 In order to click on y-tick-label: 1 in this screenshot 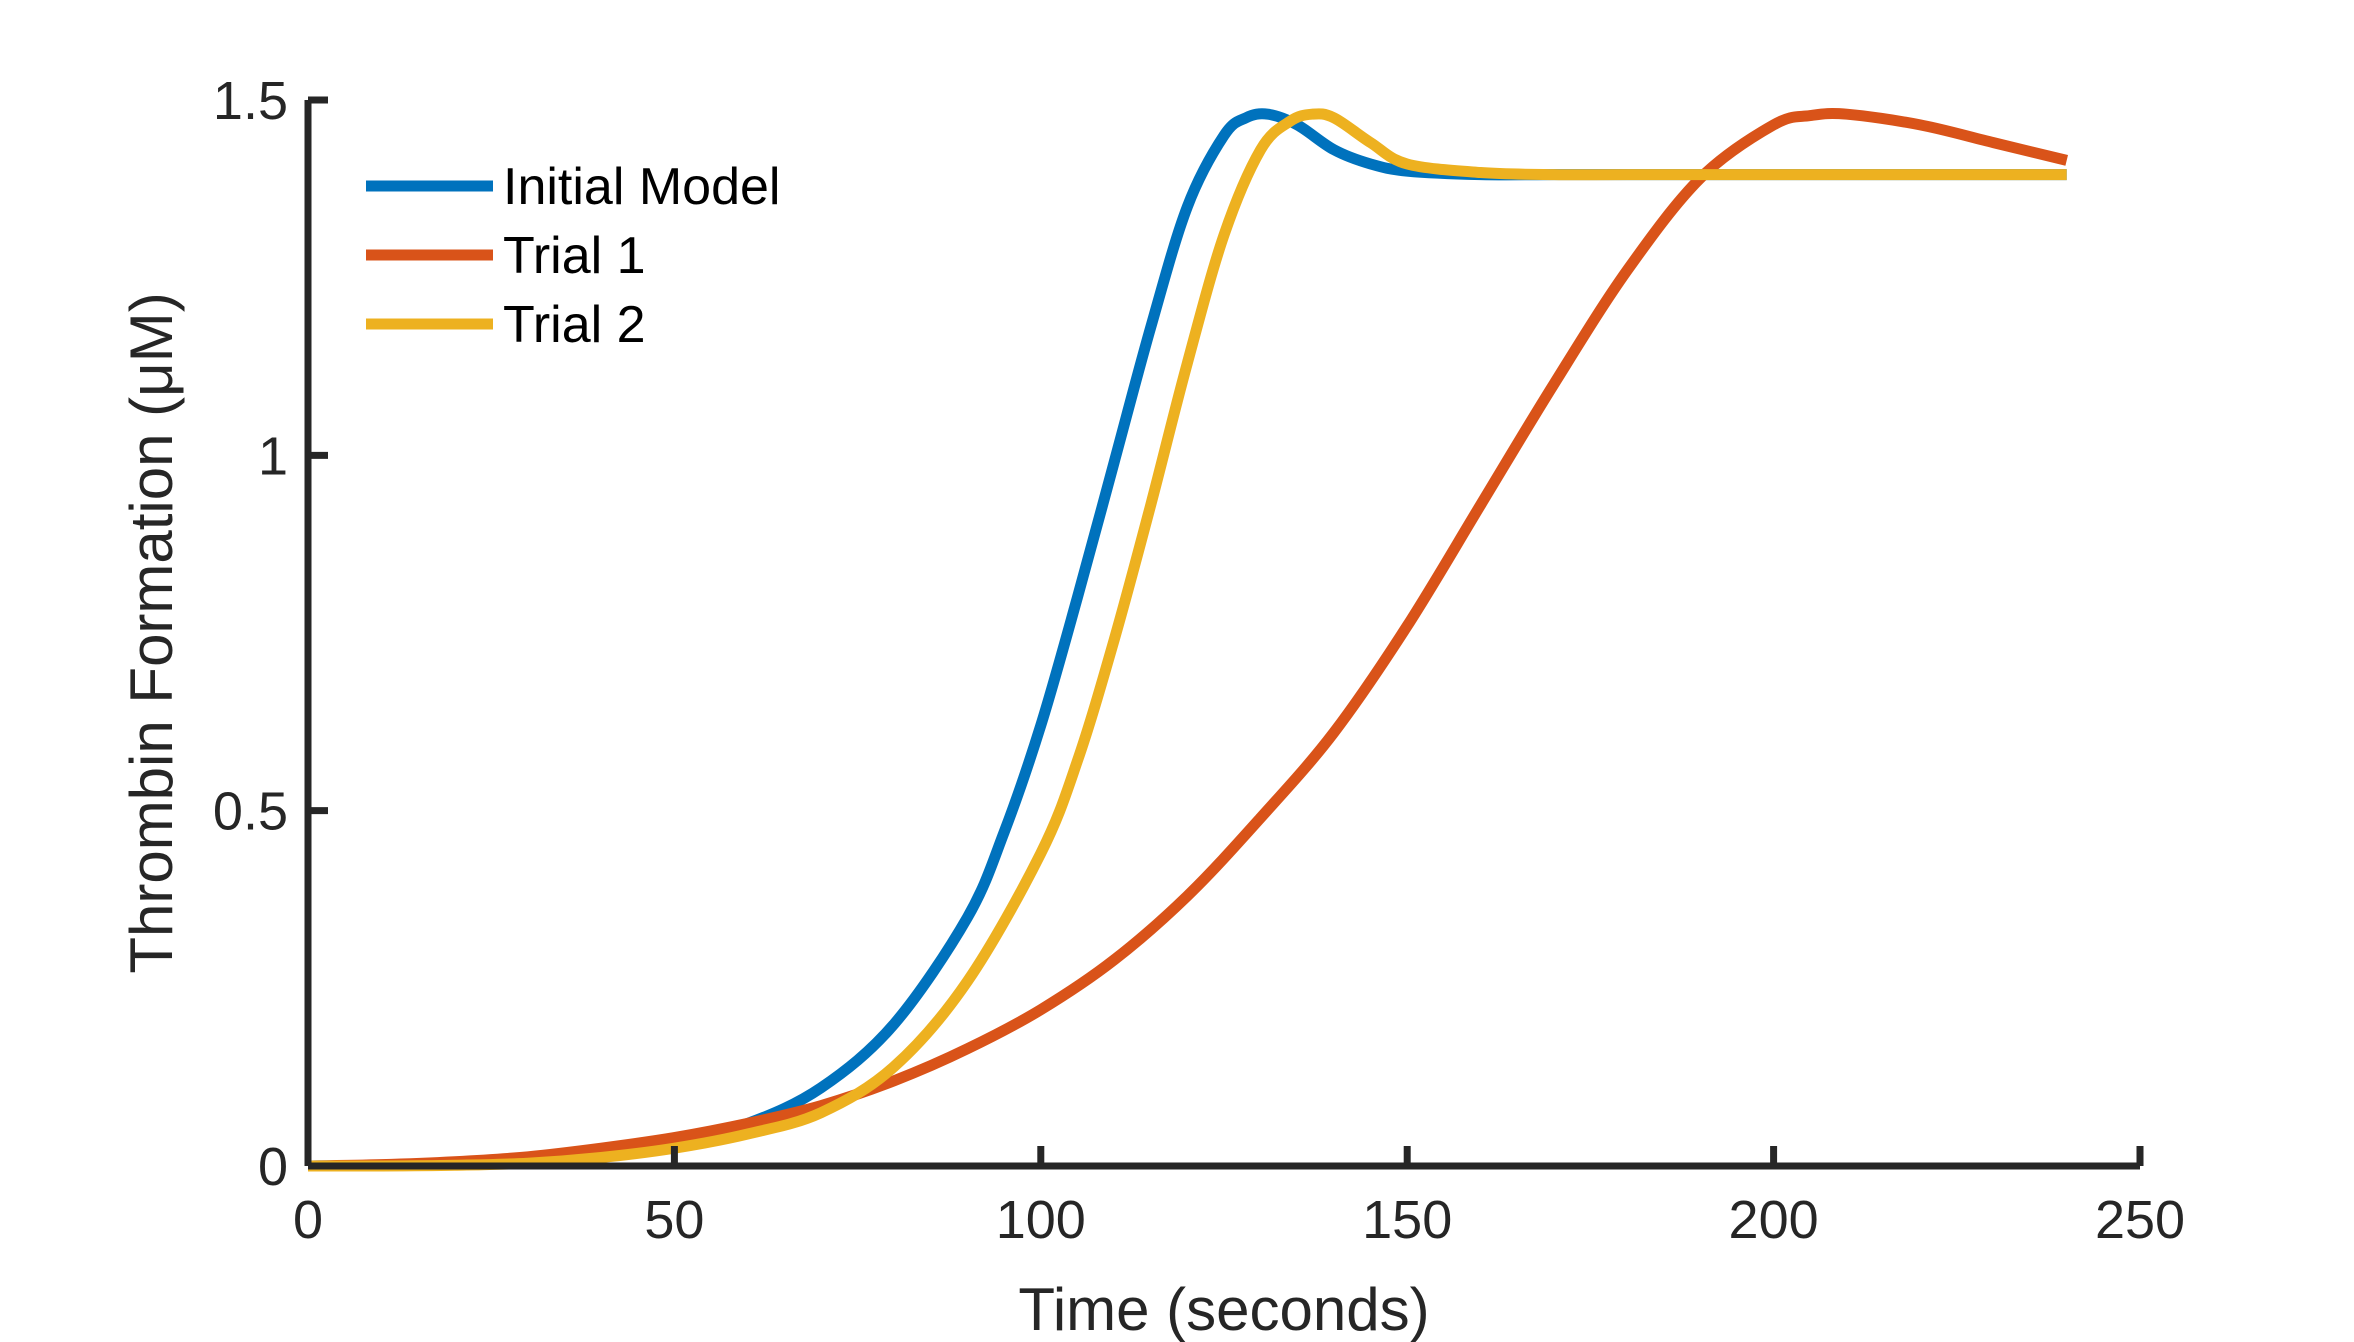, I will do `click(273, 456)`.